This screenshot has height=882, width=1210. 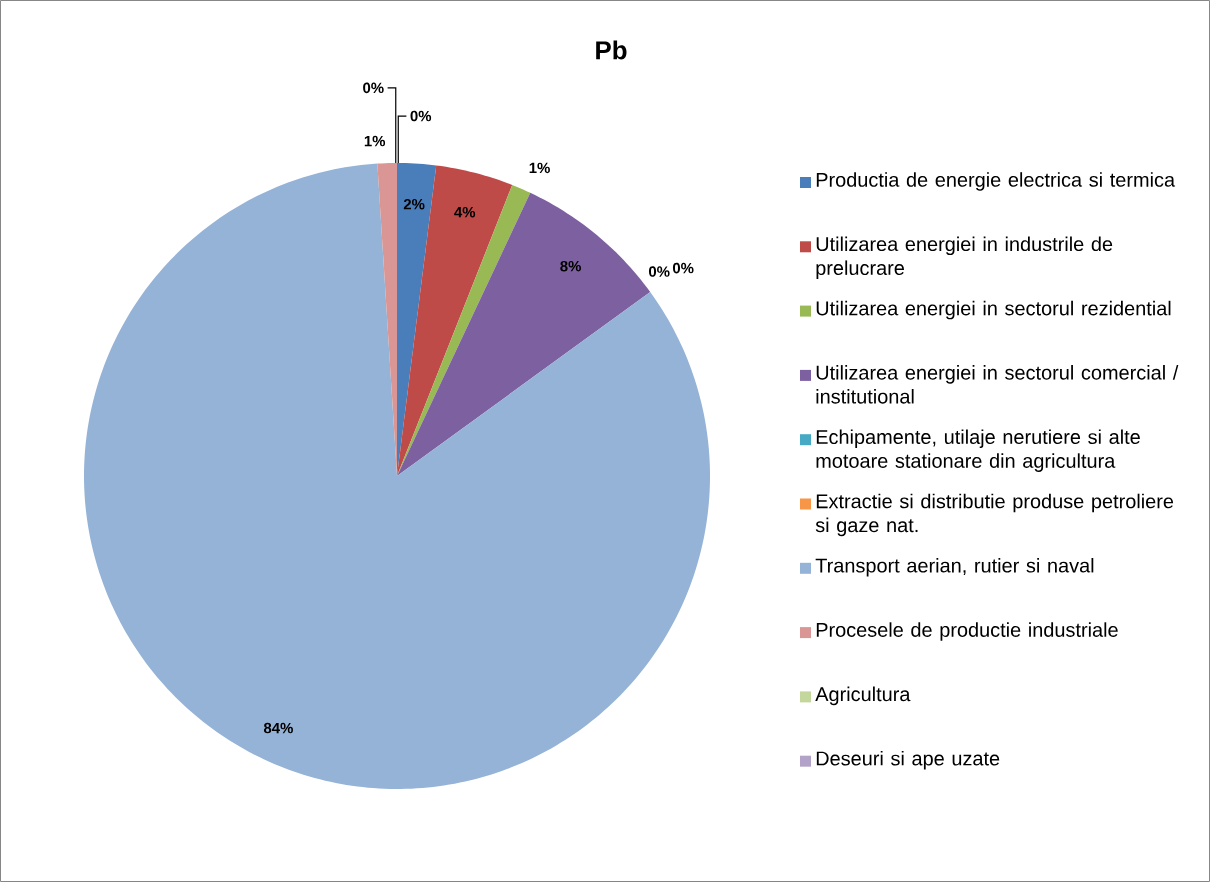 I want to click on legend-label: Echipamente, utilaje nerutiere si alte motoare stationare din agricultura, so click(x=978, y=450).